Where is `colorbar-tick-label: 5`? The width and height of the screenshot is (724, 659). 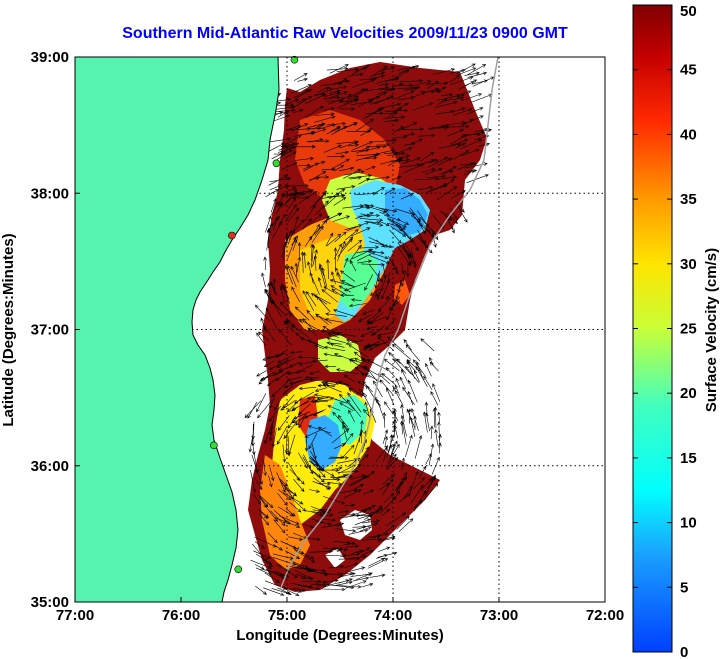
colorbar-tick-label: 5 is located at coordinates (684, 587).